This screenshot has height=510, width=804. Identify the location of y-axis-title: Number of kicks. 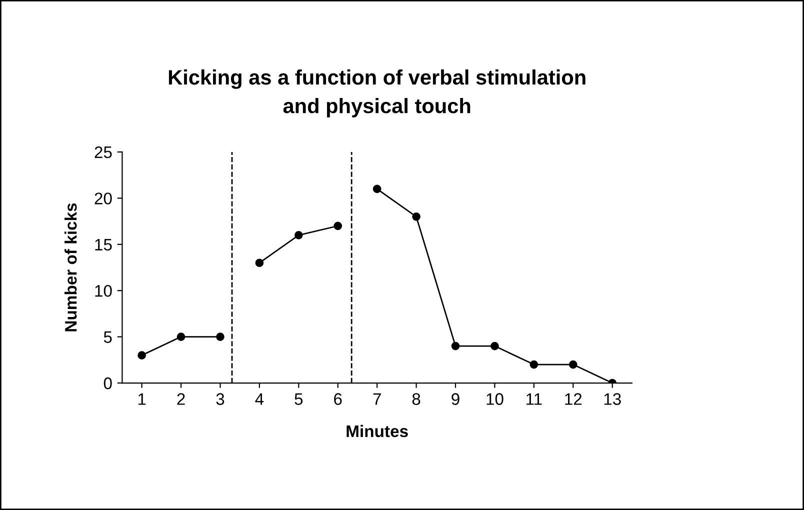
(70, 267).